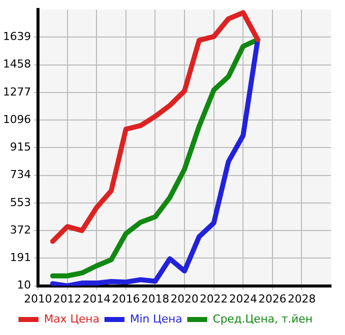 The width and height of the screenshot is (345, 335). What do you see at coordinates (20, 175) in the screenshot?
I see `y-tick-label: 734` at bounding box center [20, 175].